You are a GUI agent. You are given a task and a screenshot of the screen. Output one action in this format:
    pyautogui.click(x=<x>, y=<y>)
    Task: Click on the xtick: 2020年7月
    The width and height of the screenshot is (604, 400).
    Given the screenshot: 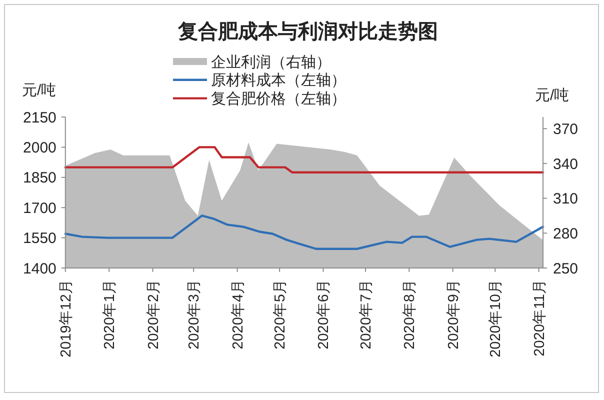 What is the action you would take?
    pyautogui.click(x=366, y=314)
    